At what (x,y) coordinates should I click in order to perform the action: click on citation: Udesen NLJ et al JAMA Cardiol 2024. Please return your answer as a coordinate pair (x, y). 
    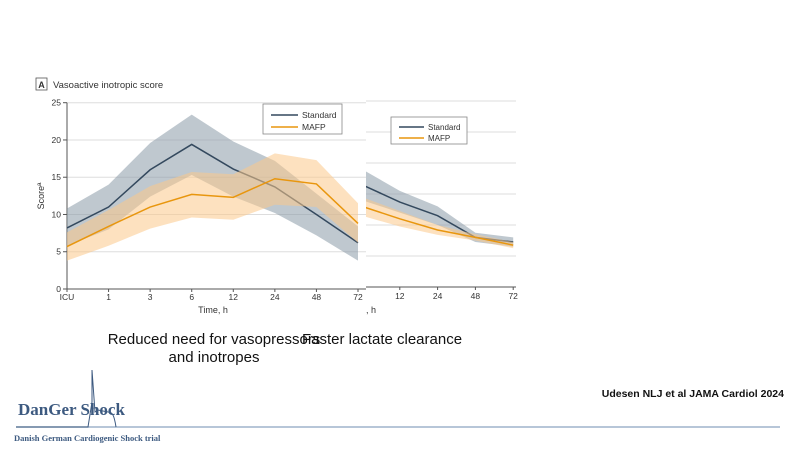
    Looking at the image, I should click on (692, 394).